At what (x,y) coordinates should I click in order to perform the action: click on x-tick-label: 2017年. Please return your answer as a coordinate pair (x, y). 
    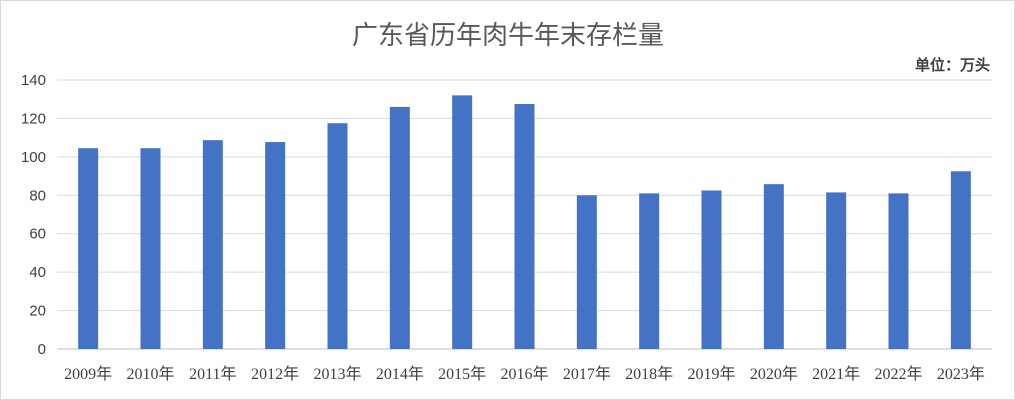
    Looking at the image, I should click on (587, 374).